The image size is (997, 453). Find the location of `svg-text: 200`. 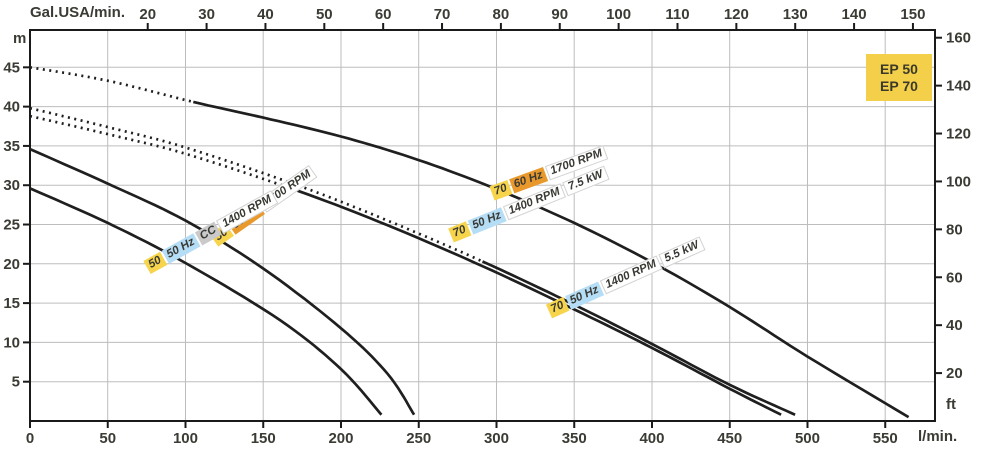

svg-text: 200 is located at coordinates (340, 438).